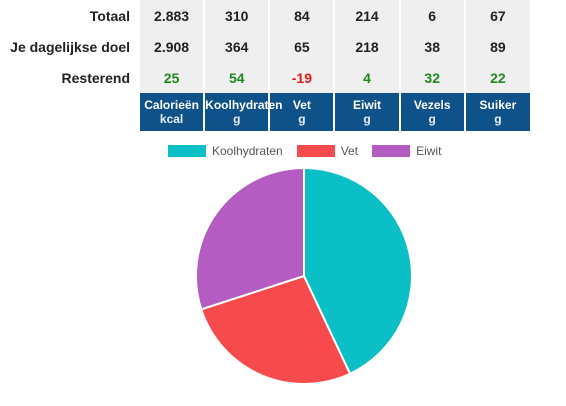  What do you see at coordinates (250, 238) in the screenshot?
I see `pie-slice-eiwit` at bounding box center [250, 238].